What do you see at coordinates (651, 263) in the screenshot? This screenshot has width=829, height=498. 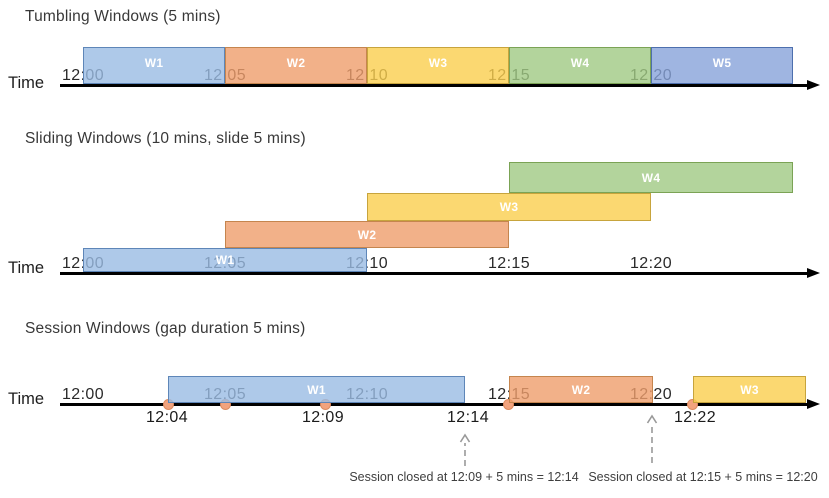 I see `tick-label: 12:20` at bounding box center [651, 263].